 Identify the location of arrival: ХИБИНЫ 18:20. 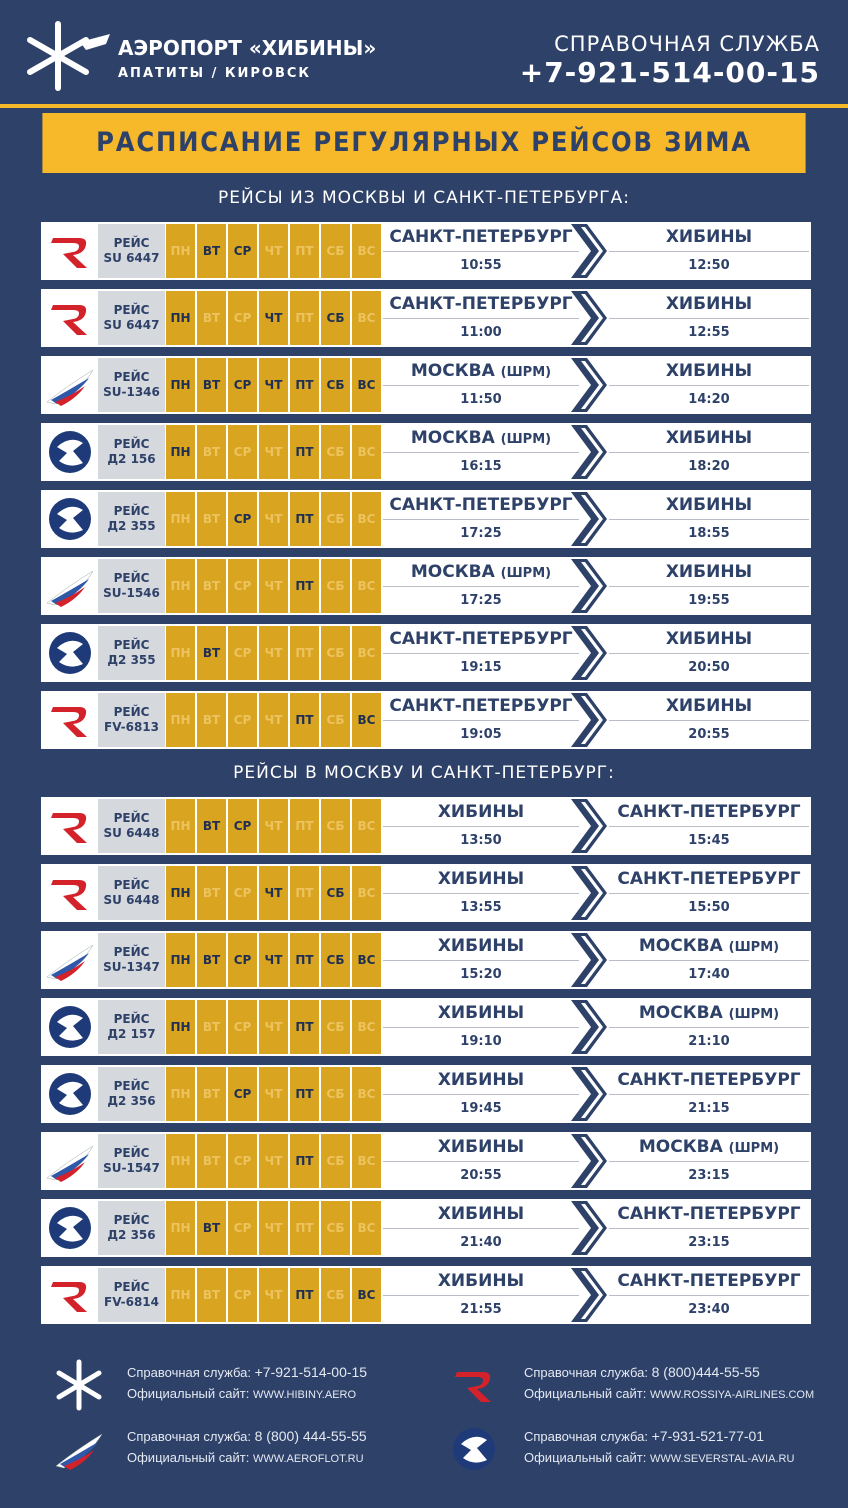
(709, 452).